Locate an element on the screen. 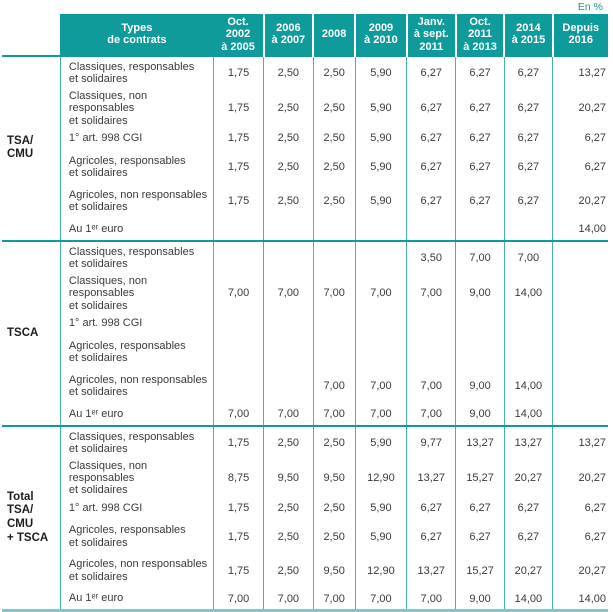 The height and width of the screenshot is (612, 613). row-label: 1° art. 998 CGI is located at coordinates (136, 508).